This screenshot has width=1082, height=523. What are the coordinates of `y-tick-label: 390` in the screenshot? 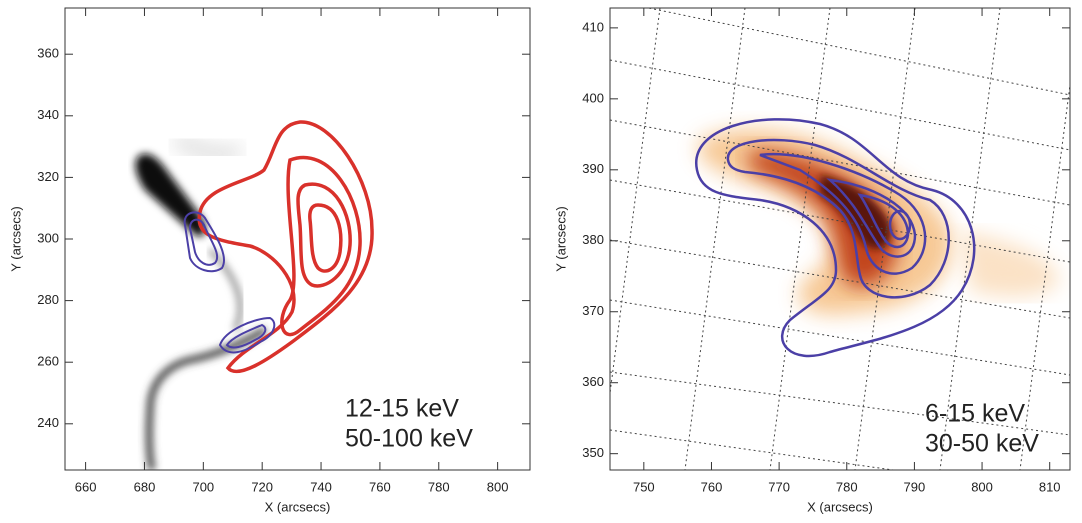 It's located at (593, 168).